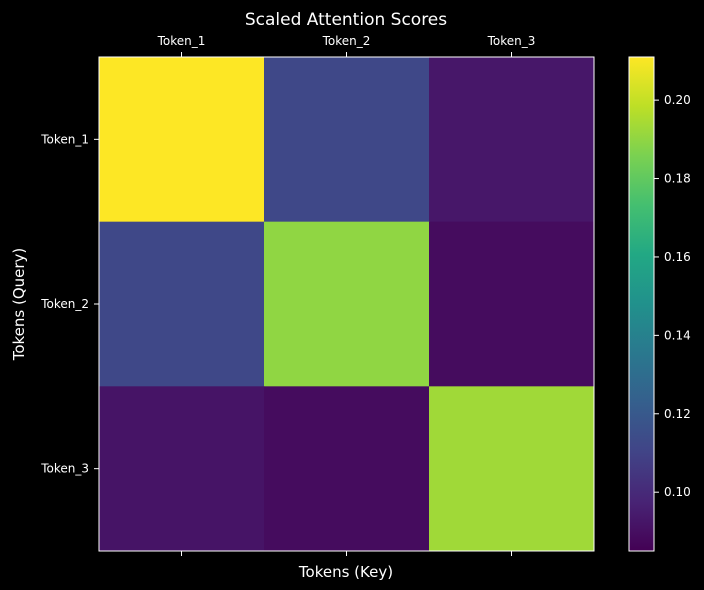  Describe the element at coordinates (347, 469) in the screenshot. I see `heatmap-cell-r3-c2` at that location.